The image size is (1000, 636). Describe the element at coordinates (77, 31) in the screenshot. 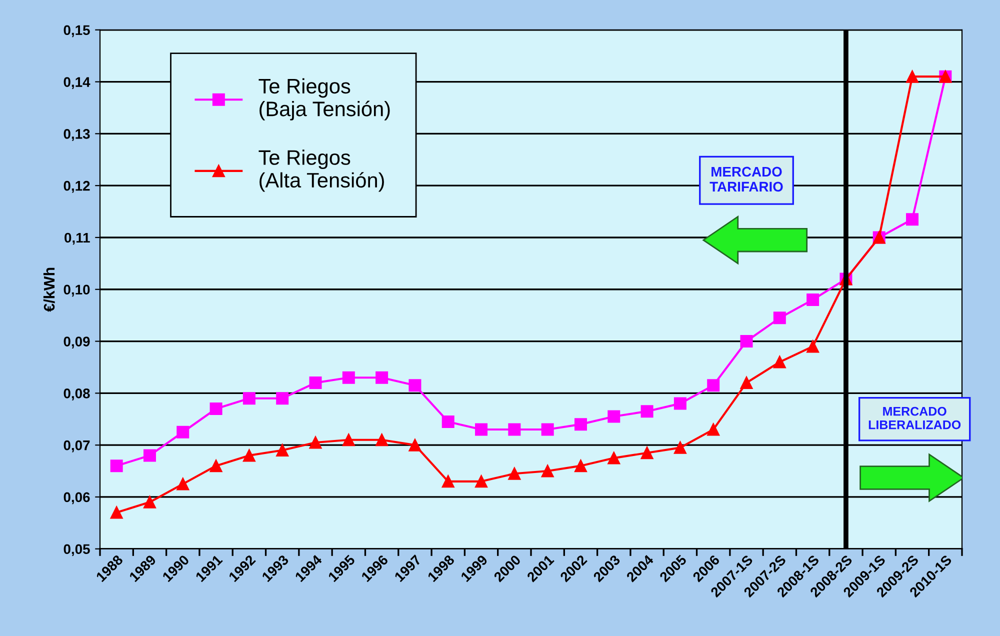

I see `y-tick-label: 0,15` at that location.